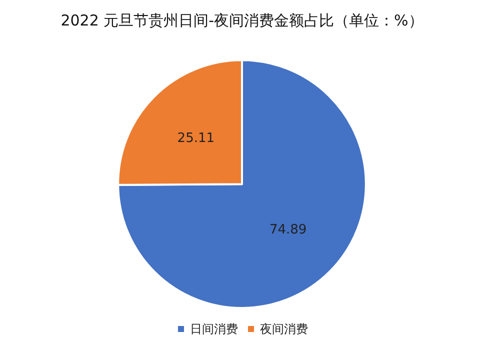 The height and width of the screenshot is (354, 484). Describe the element at coordinates (214, 329) in the screenshot. I see `legend-label: 日间消费` at that location.